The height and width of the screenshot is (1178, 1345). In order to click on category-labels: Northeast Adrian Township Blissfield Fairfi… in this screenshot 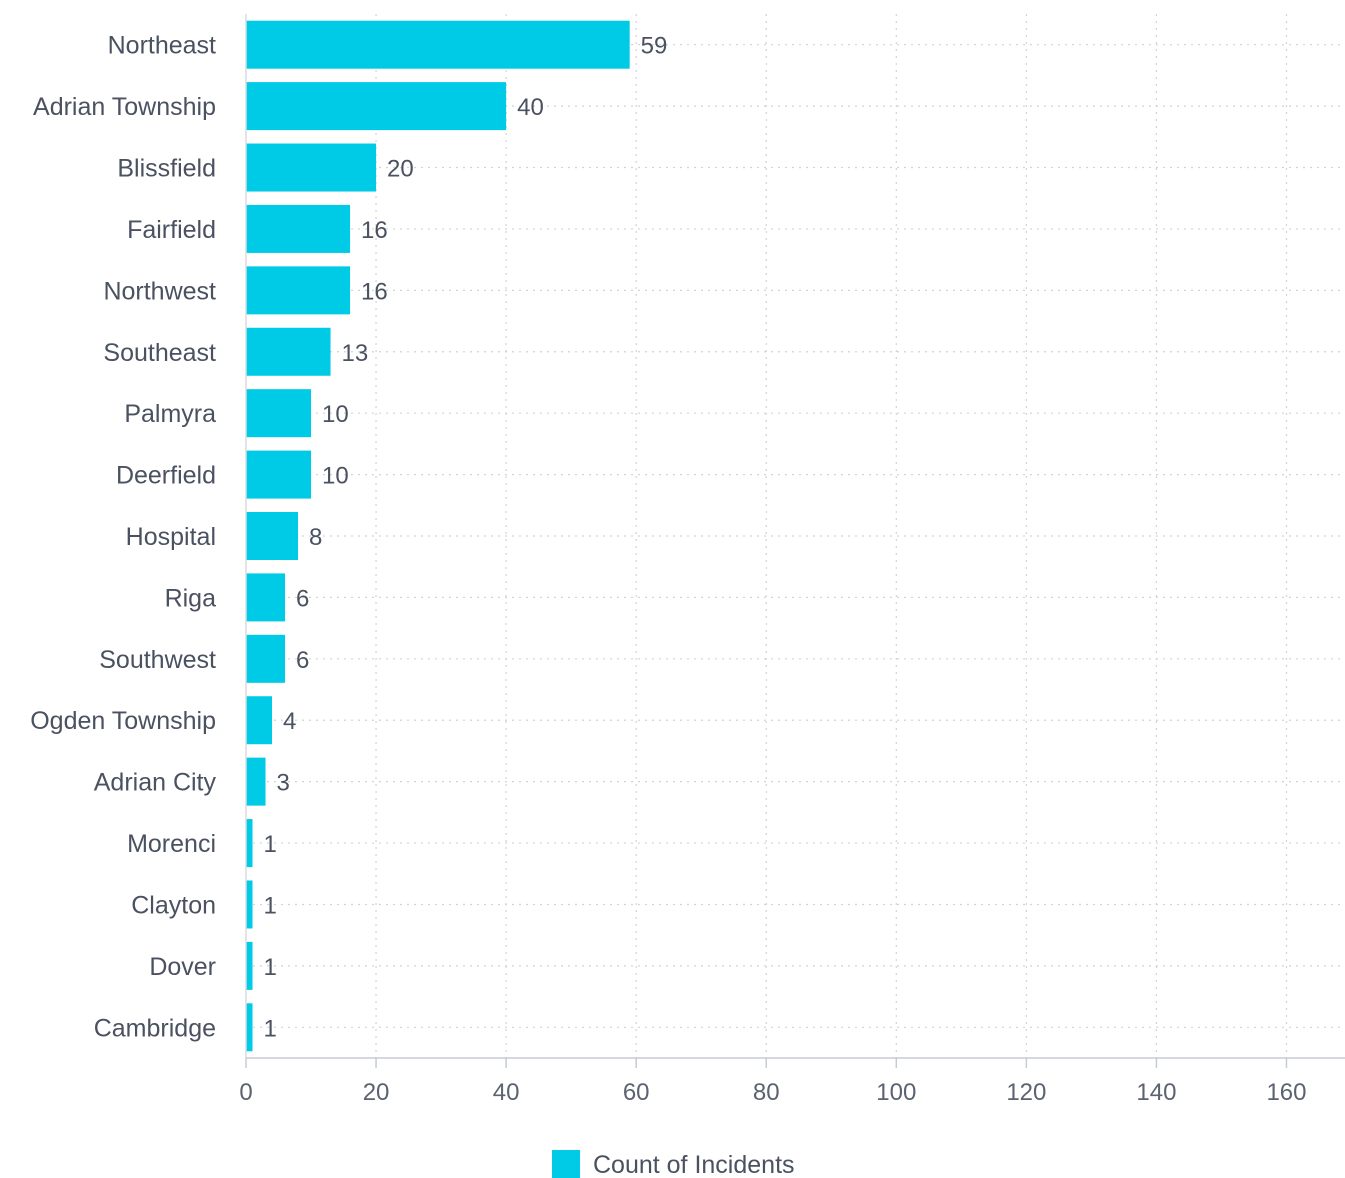, I will do `click(123, 537)`.